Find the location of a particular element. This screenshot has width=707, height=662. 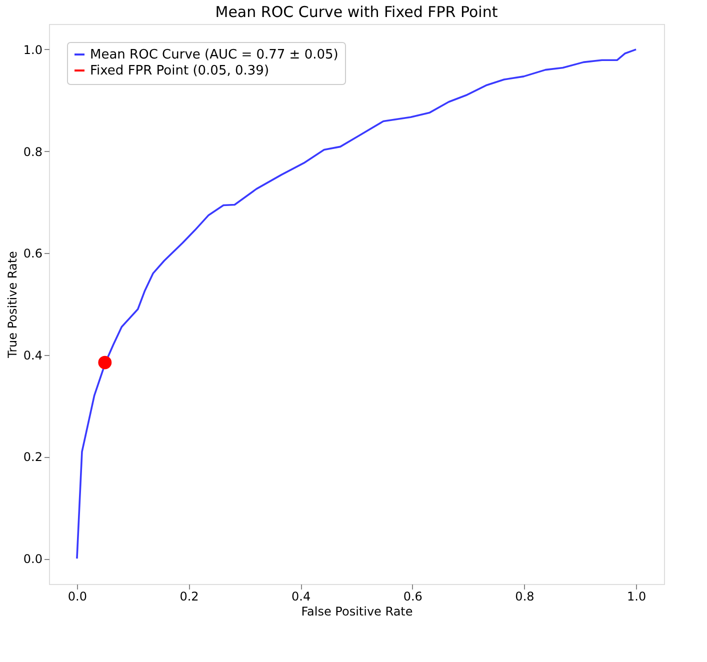

y-tick-label: 0.0 is located at coordinates (32, 559).